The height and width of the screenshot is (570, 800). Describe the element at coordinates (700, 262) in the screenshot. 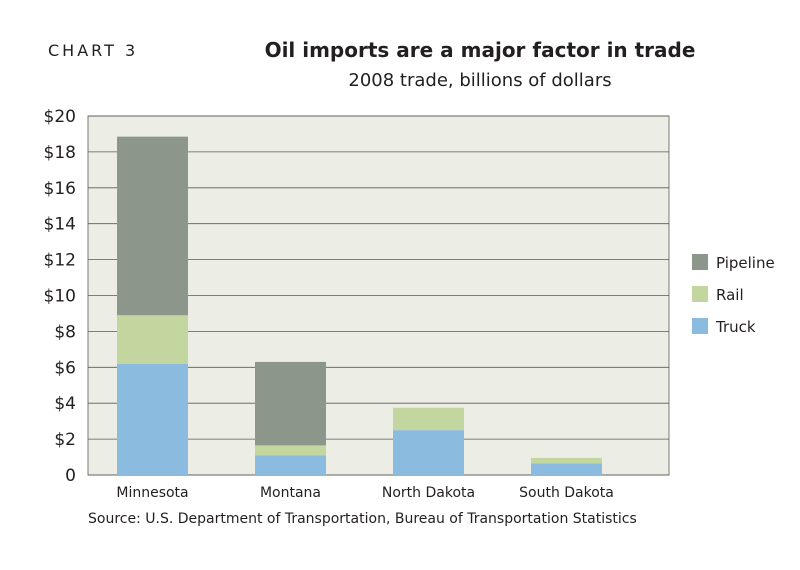

I see `legend-swatch-pipeline` at that location.